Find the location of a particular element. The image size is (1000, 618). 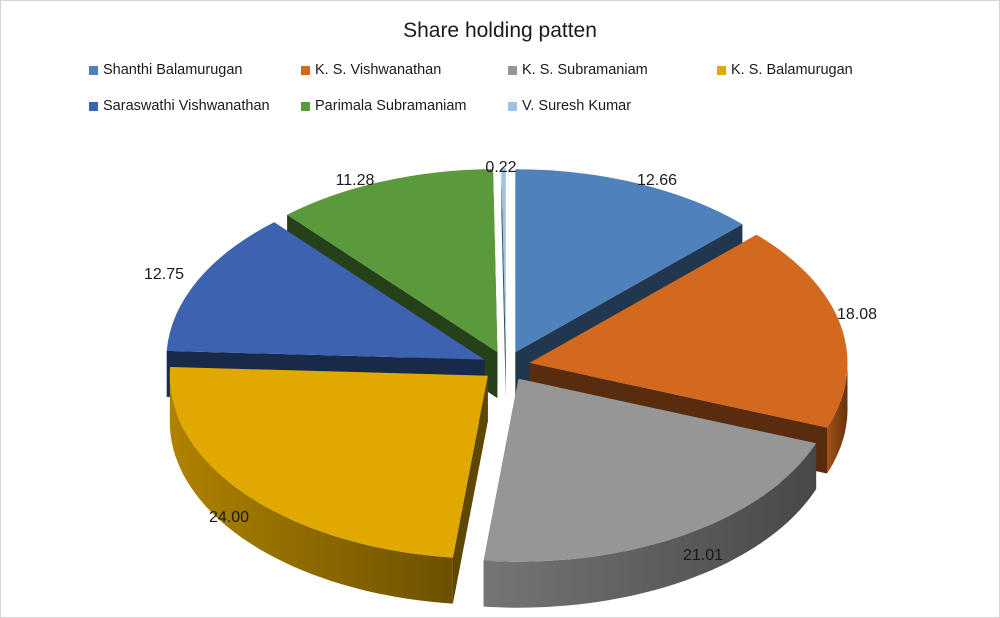

slice-data-label: 21.01 is located at coordinates (703, 555).